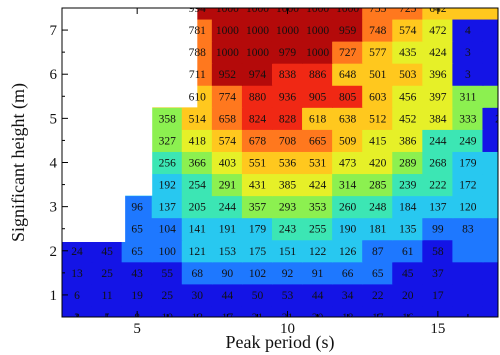 Image resolution: width=500 pixels, height=355 pixels. I want to click on cell-value-label: 456, so click(408, 97).